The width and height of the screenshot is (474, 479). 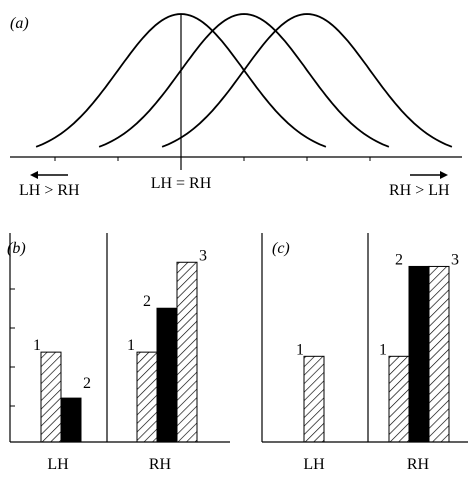 What do you see at coordinates (49, 190) in the screenshot?
I see `left-label: LH > RH` at bounding box center [49, 190].